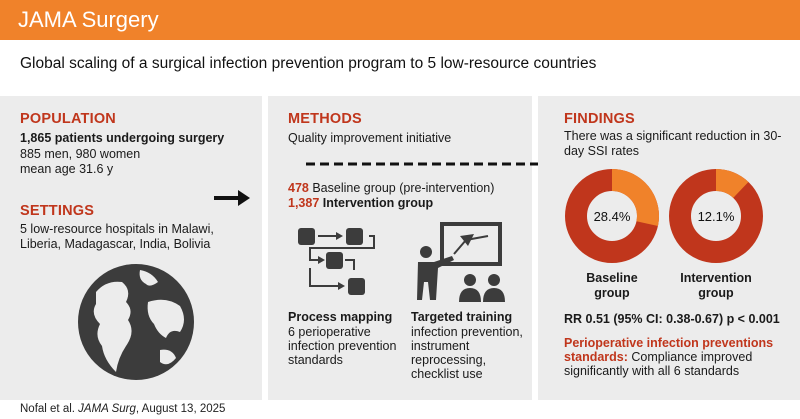  I want to click on arrow-right-icon, so click(232, 198).